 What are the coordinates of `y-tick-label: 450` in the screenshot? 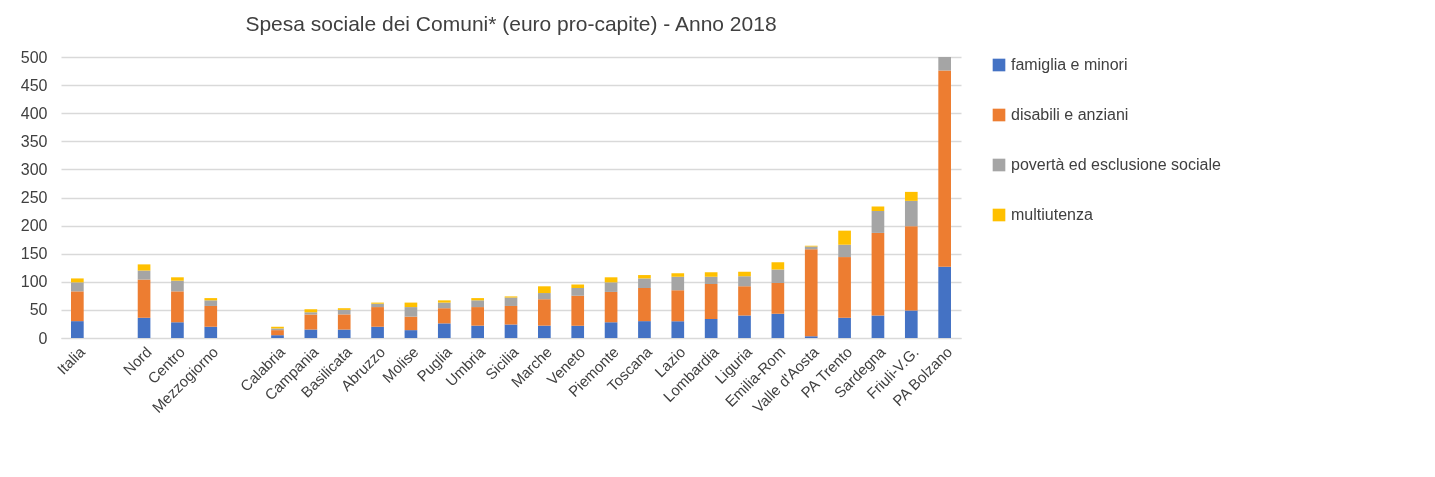 It's located at (34, 85).